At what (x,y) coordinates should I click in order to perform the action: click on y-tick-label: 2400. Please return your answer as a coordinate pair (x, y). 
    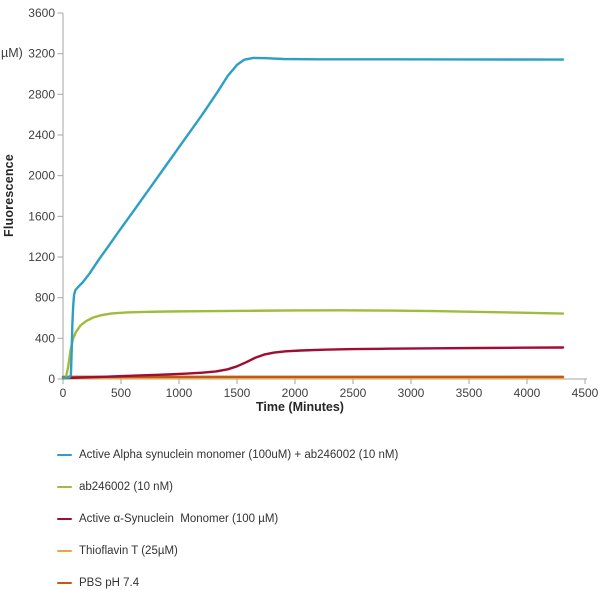
    Looking at the image, I should click on (41, 135).